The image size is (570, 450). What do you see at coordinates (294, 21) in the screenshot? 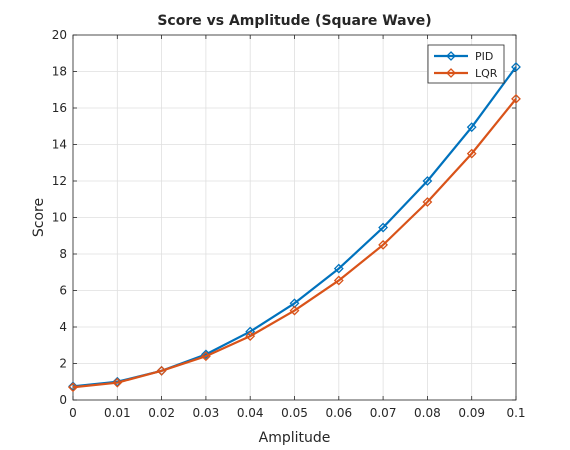
I see `chart-title: Score vs Amplitude (Square Wave)` at bounding box center [294, 21].